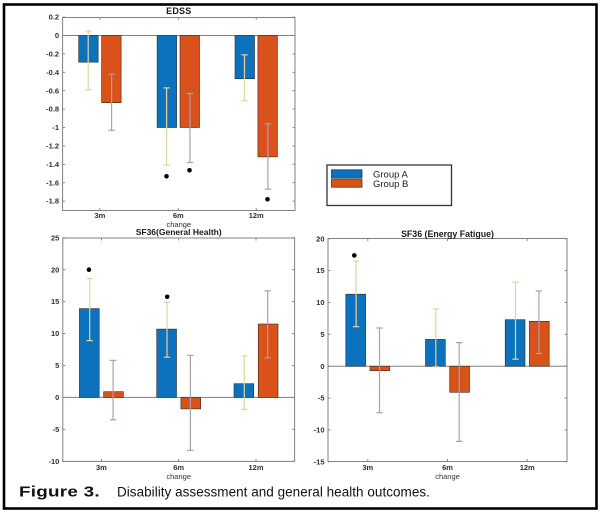 This screenshot has height=519, width=602. Describe the element at coordinates (52, 182) in the screenshot. I see `svg-text: -1.6` at that location.